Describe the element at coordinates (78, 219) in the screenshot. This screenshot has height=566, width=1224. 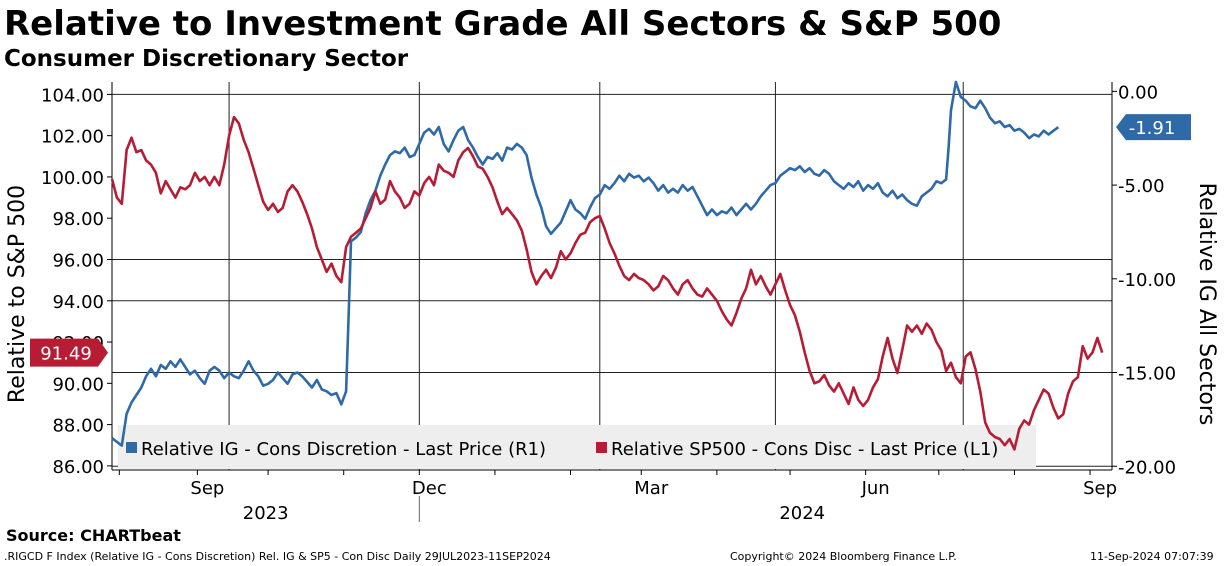
I see `left-tick-label: 98.00` at that location.